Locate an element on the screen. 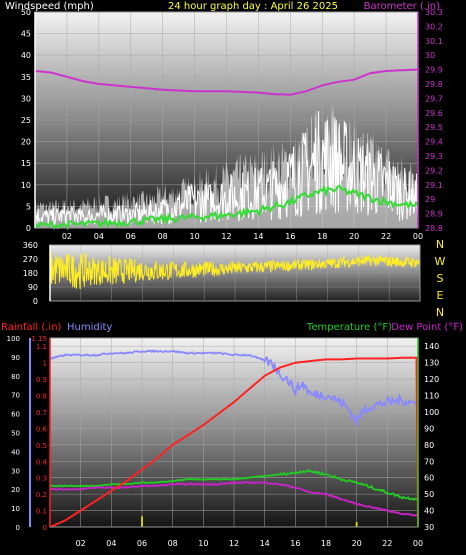 This screenshot has height=555, width=466. temperature-axis-label: Temperature (°F) is located at coordinates (349, 327).